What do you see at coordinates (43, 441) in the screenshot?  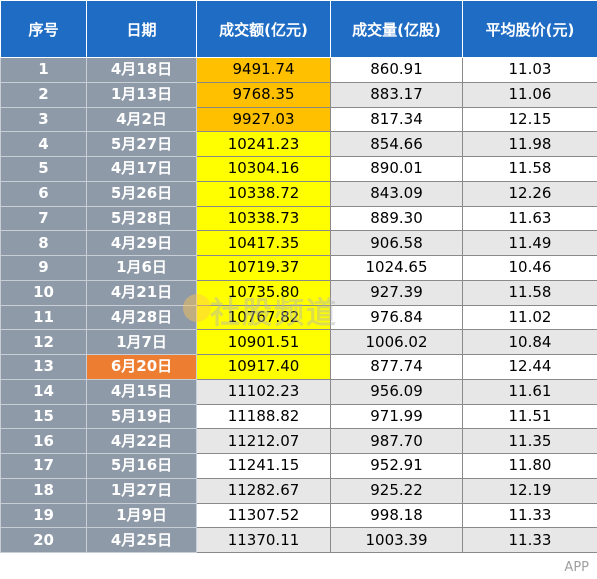 I see `cell-index: 16` at bounding box center [43, 441].